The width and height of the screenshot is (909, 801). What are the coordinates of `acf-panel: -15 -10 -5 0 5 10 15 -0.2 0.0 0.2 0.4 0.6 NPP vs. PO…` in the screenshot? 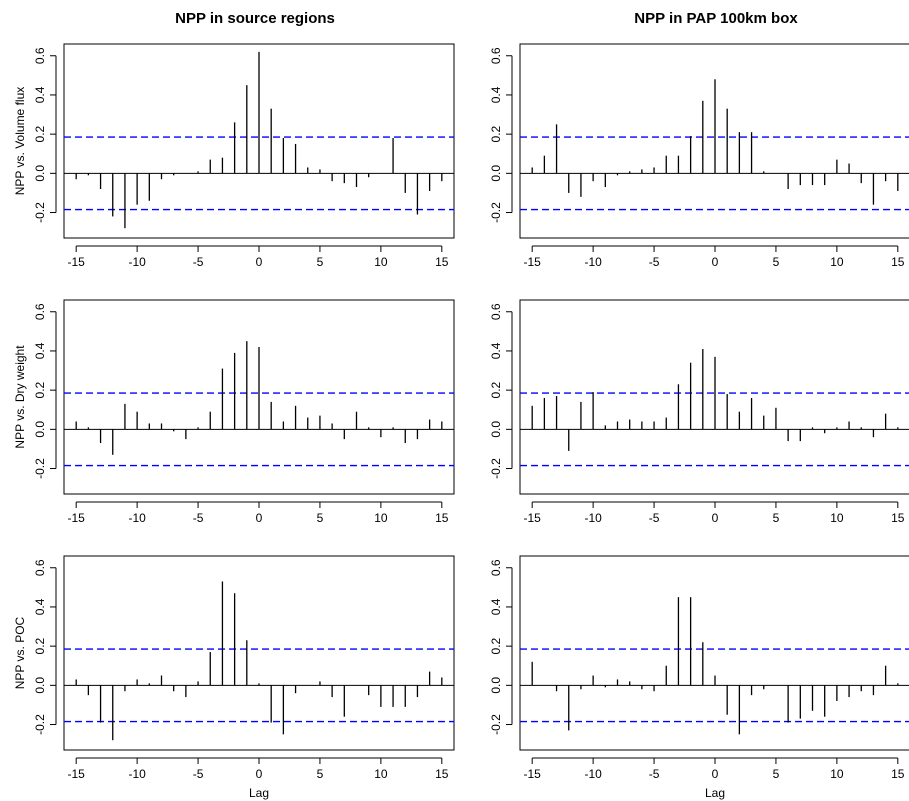 It's located at (234, 677).